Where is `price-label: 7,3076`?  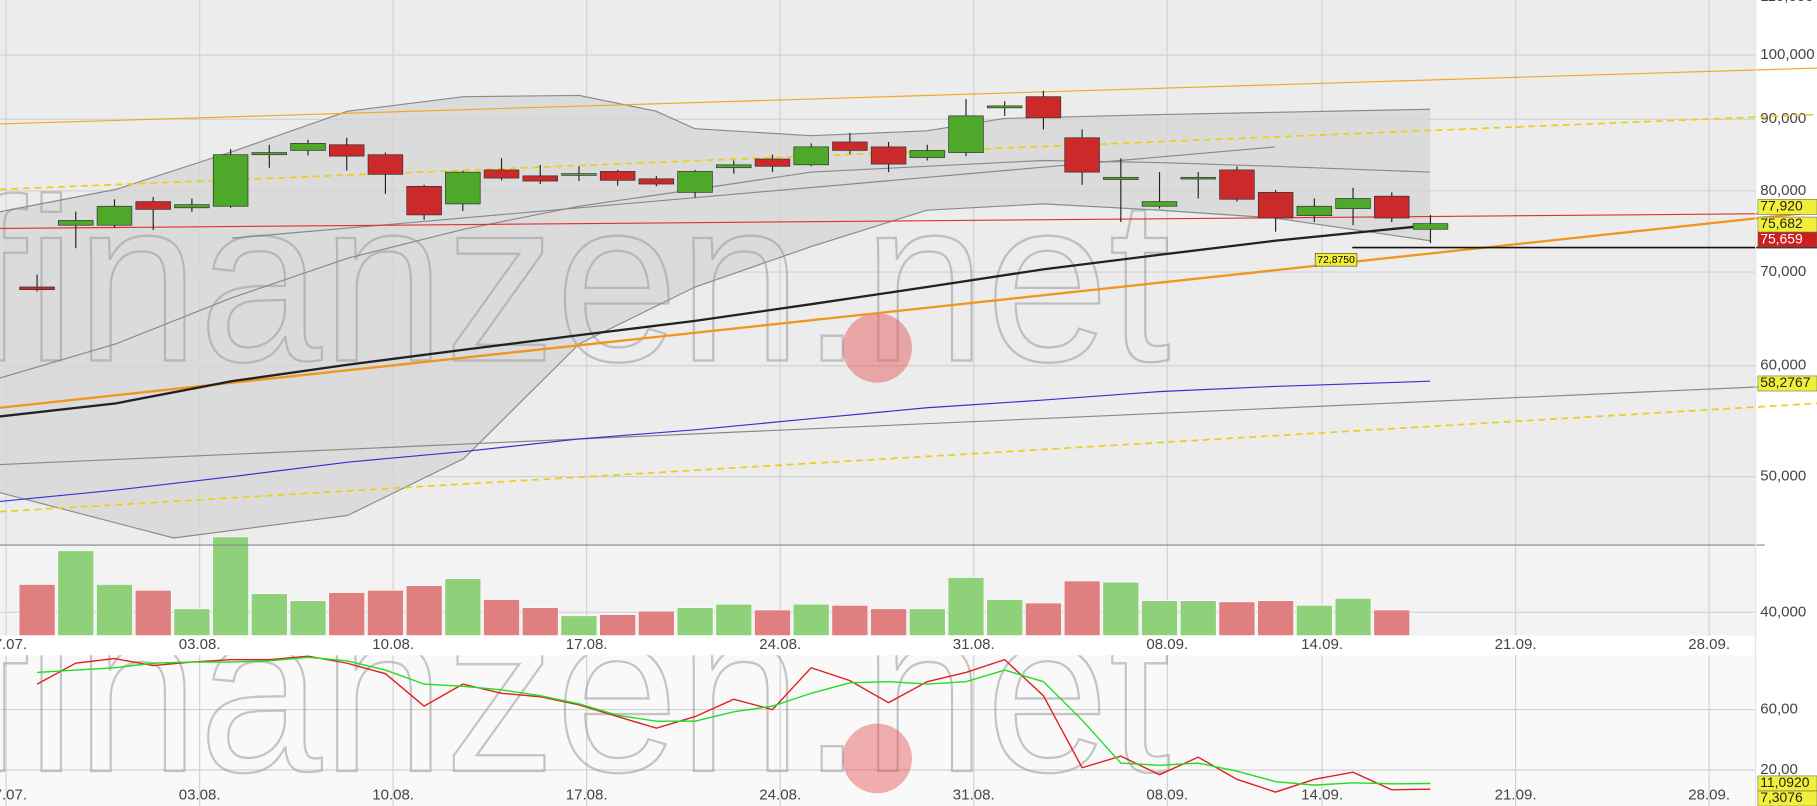
price-label: 7,3076 is located at coordinates (1781, 797).